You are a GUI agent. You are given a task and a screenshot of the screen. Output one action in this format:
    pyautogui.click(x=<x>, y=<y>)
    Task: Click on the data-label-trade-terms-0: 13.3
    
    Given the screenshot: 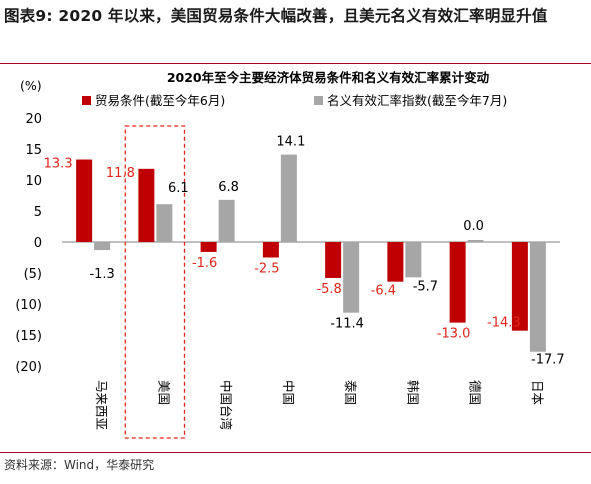 What is the action you would take?
    pyautogui.click(x=58, y=164)
    